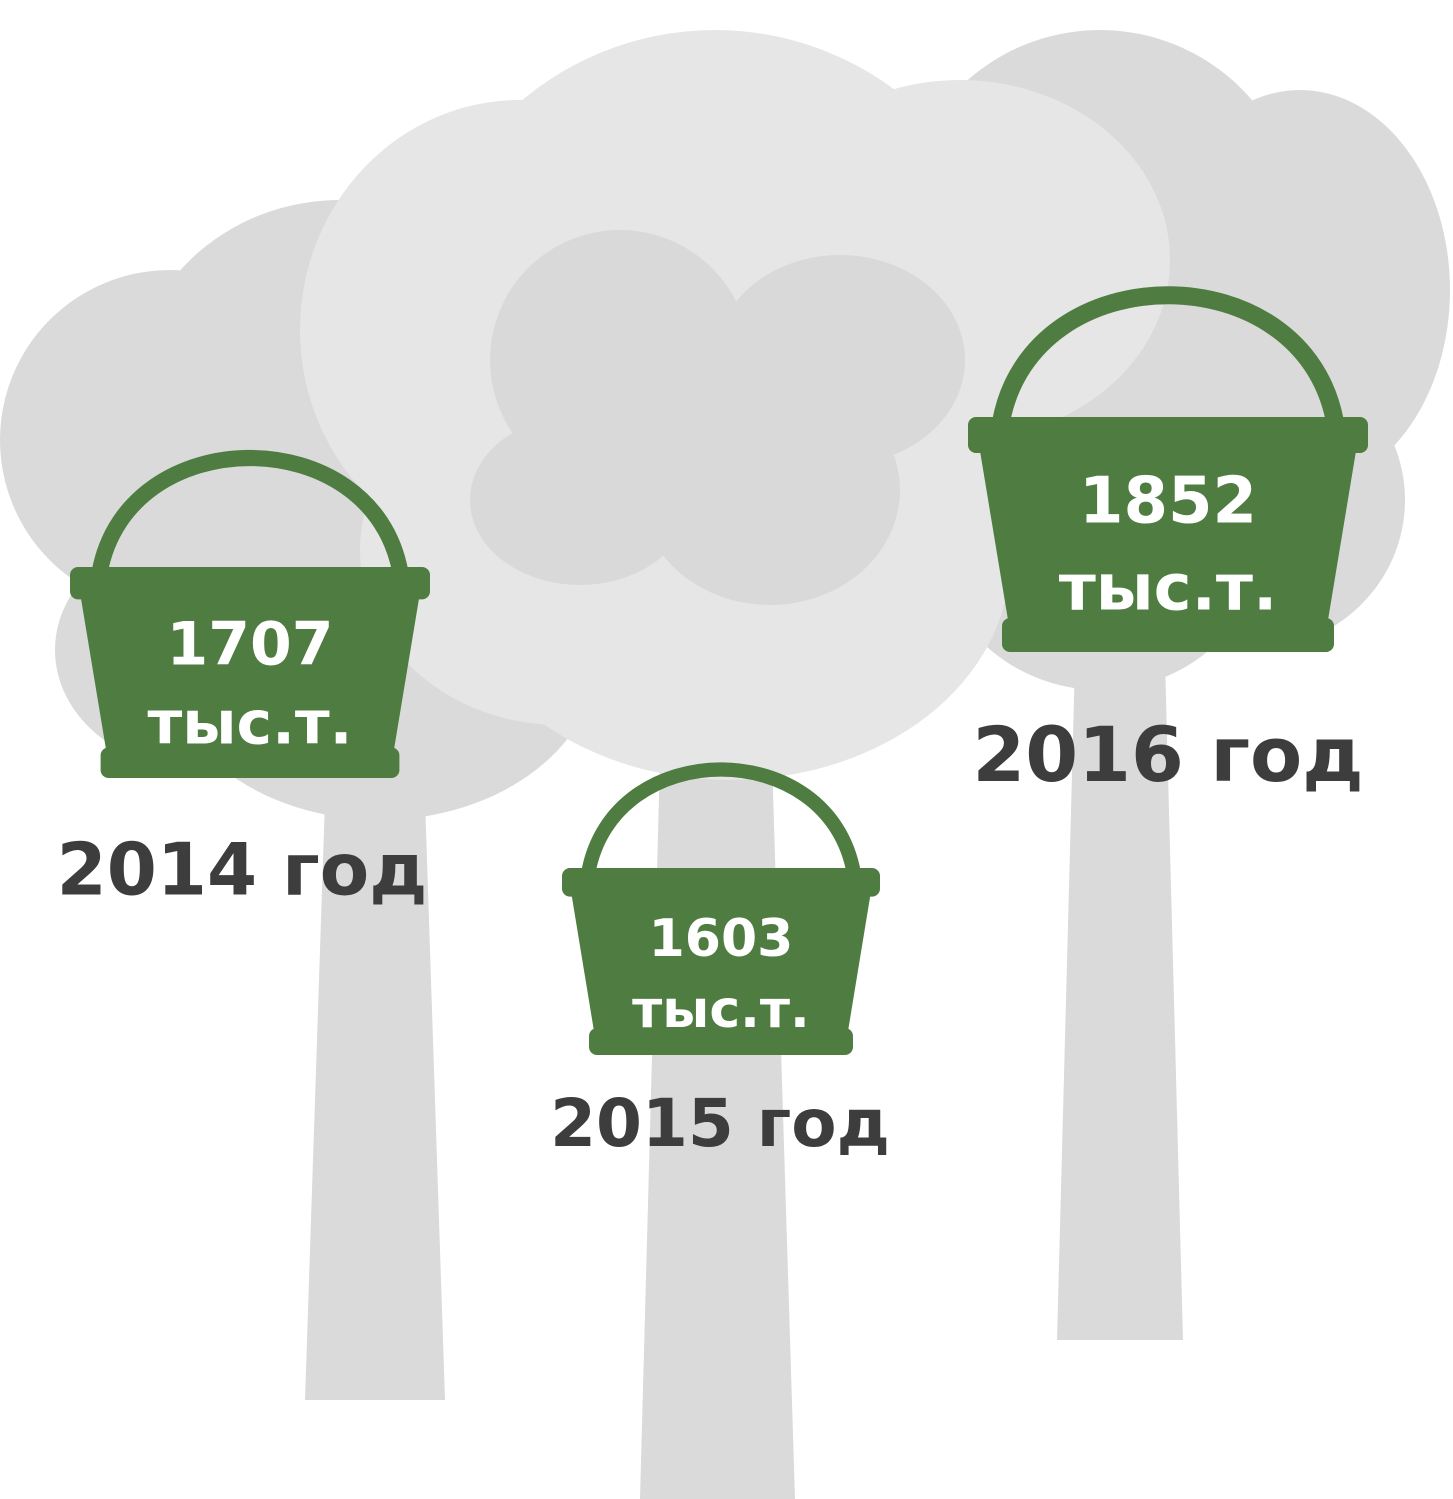 The image size is (1453, 1499). What do you see at coordinates (242, 870) in the screenshot?
I see `year-label: 2014 год` at bounding box center [242, 870].